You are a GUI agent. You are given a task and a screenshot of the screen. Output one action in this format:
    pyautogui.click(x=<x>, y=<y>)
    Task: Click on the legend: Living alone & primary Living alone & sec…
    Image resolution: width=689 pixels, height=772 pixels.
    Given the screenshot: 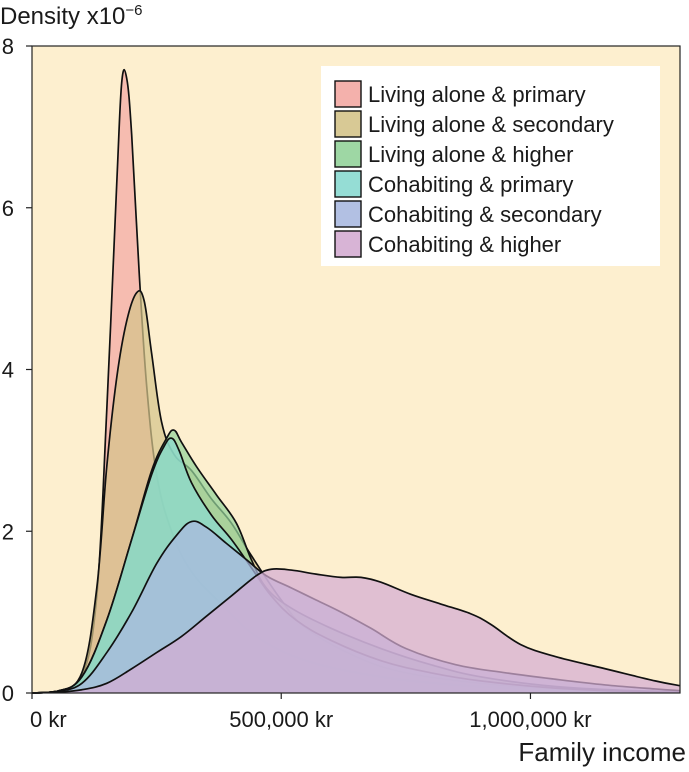 What is the action you would take?
    pyautogui.click(x=490, y=166)
    